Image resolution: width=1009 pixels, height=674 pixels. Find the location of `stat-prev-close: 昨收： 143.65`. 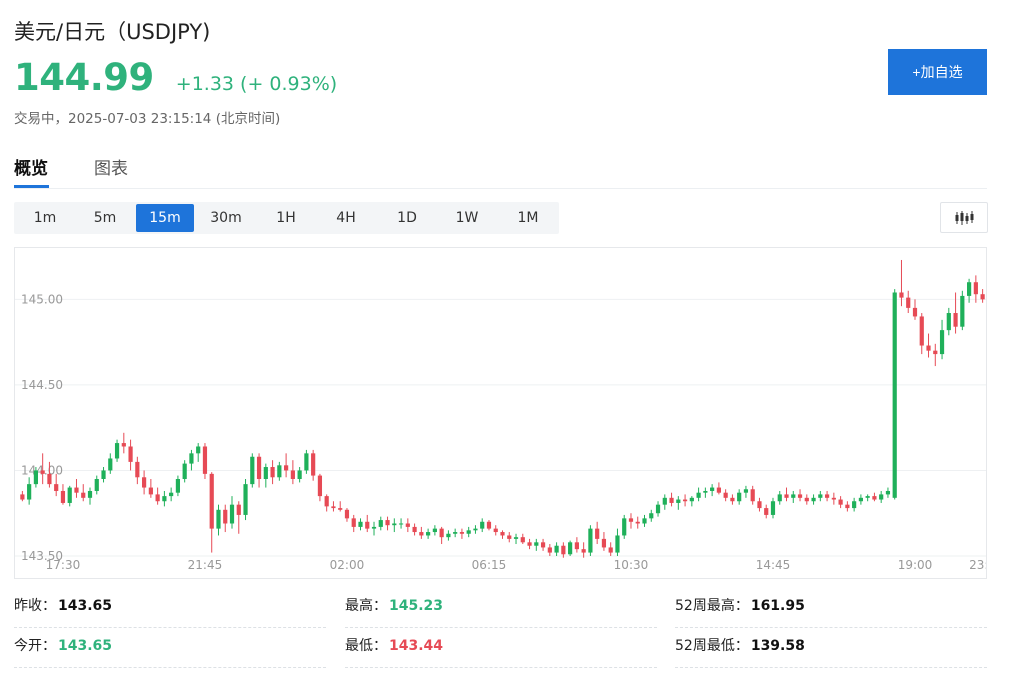

stat-prev-close: 昨收： 143.65 is located at coordinates (170, 608).